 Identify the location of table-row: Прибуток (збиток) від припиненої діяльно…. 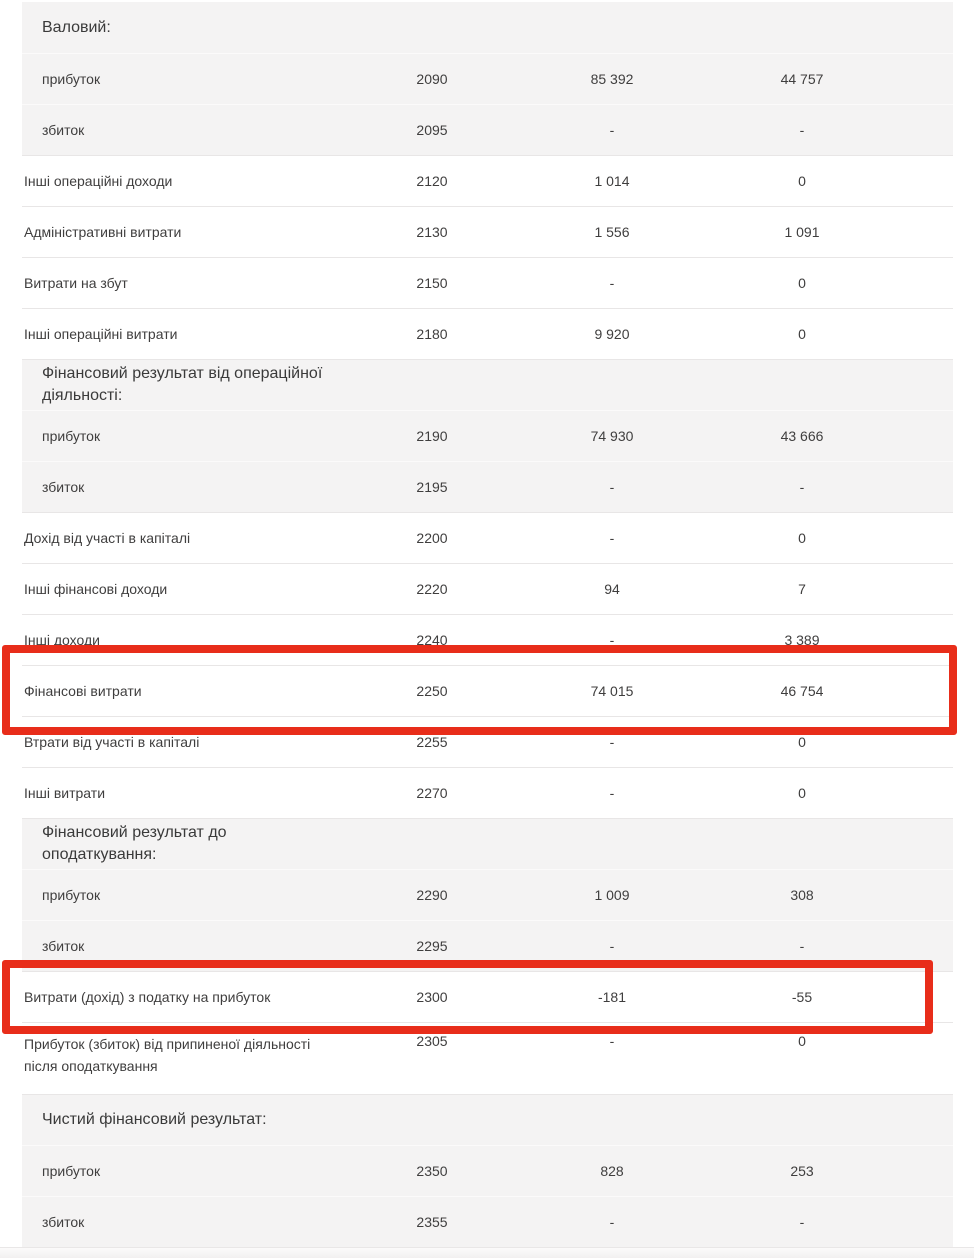
(487, 1058).